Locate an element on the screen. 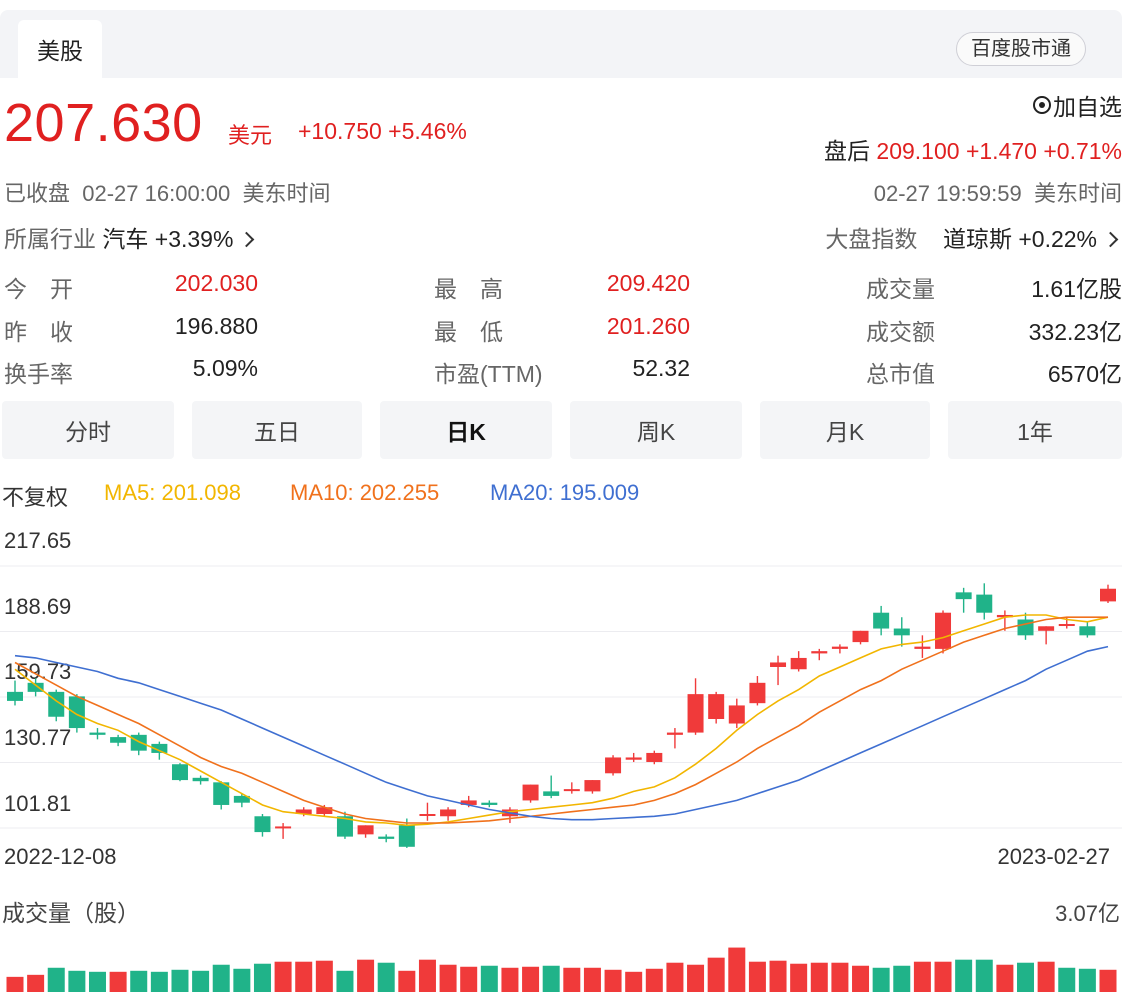 The image size is (1134, 1006). industry-link: 所属行业 汽车 +3.39% is located at coordinates (129, 237).